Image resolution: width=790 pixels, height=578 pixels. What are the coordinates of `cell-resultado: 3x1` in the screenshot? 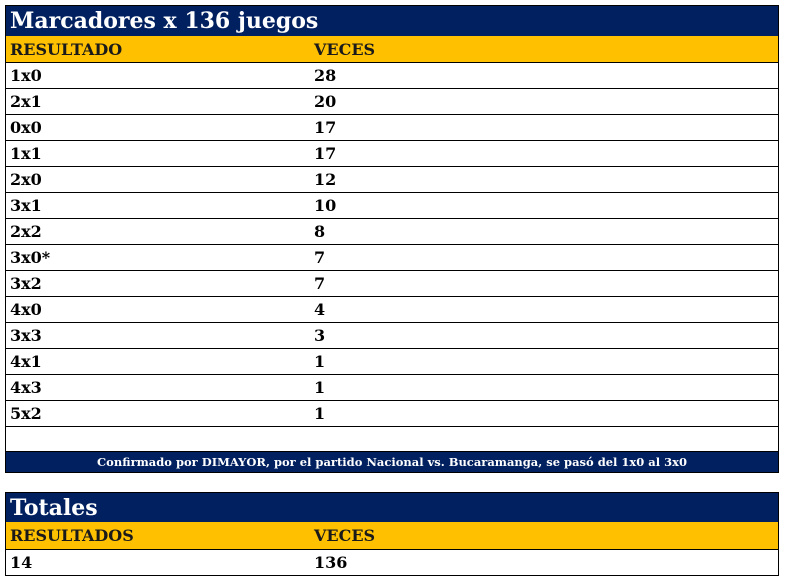 It's located at (26, 205).